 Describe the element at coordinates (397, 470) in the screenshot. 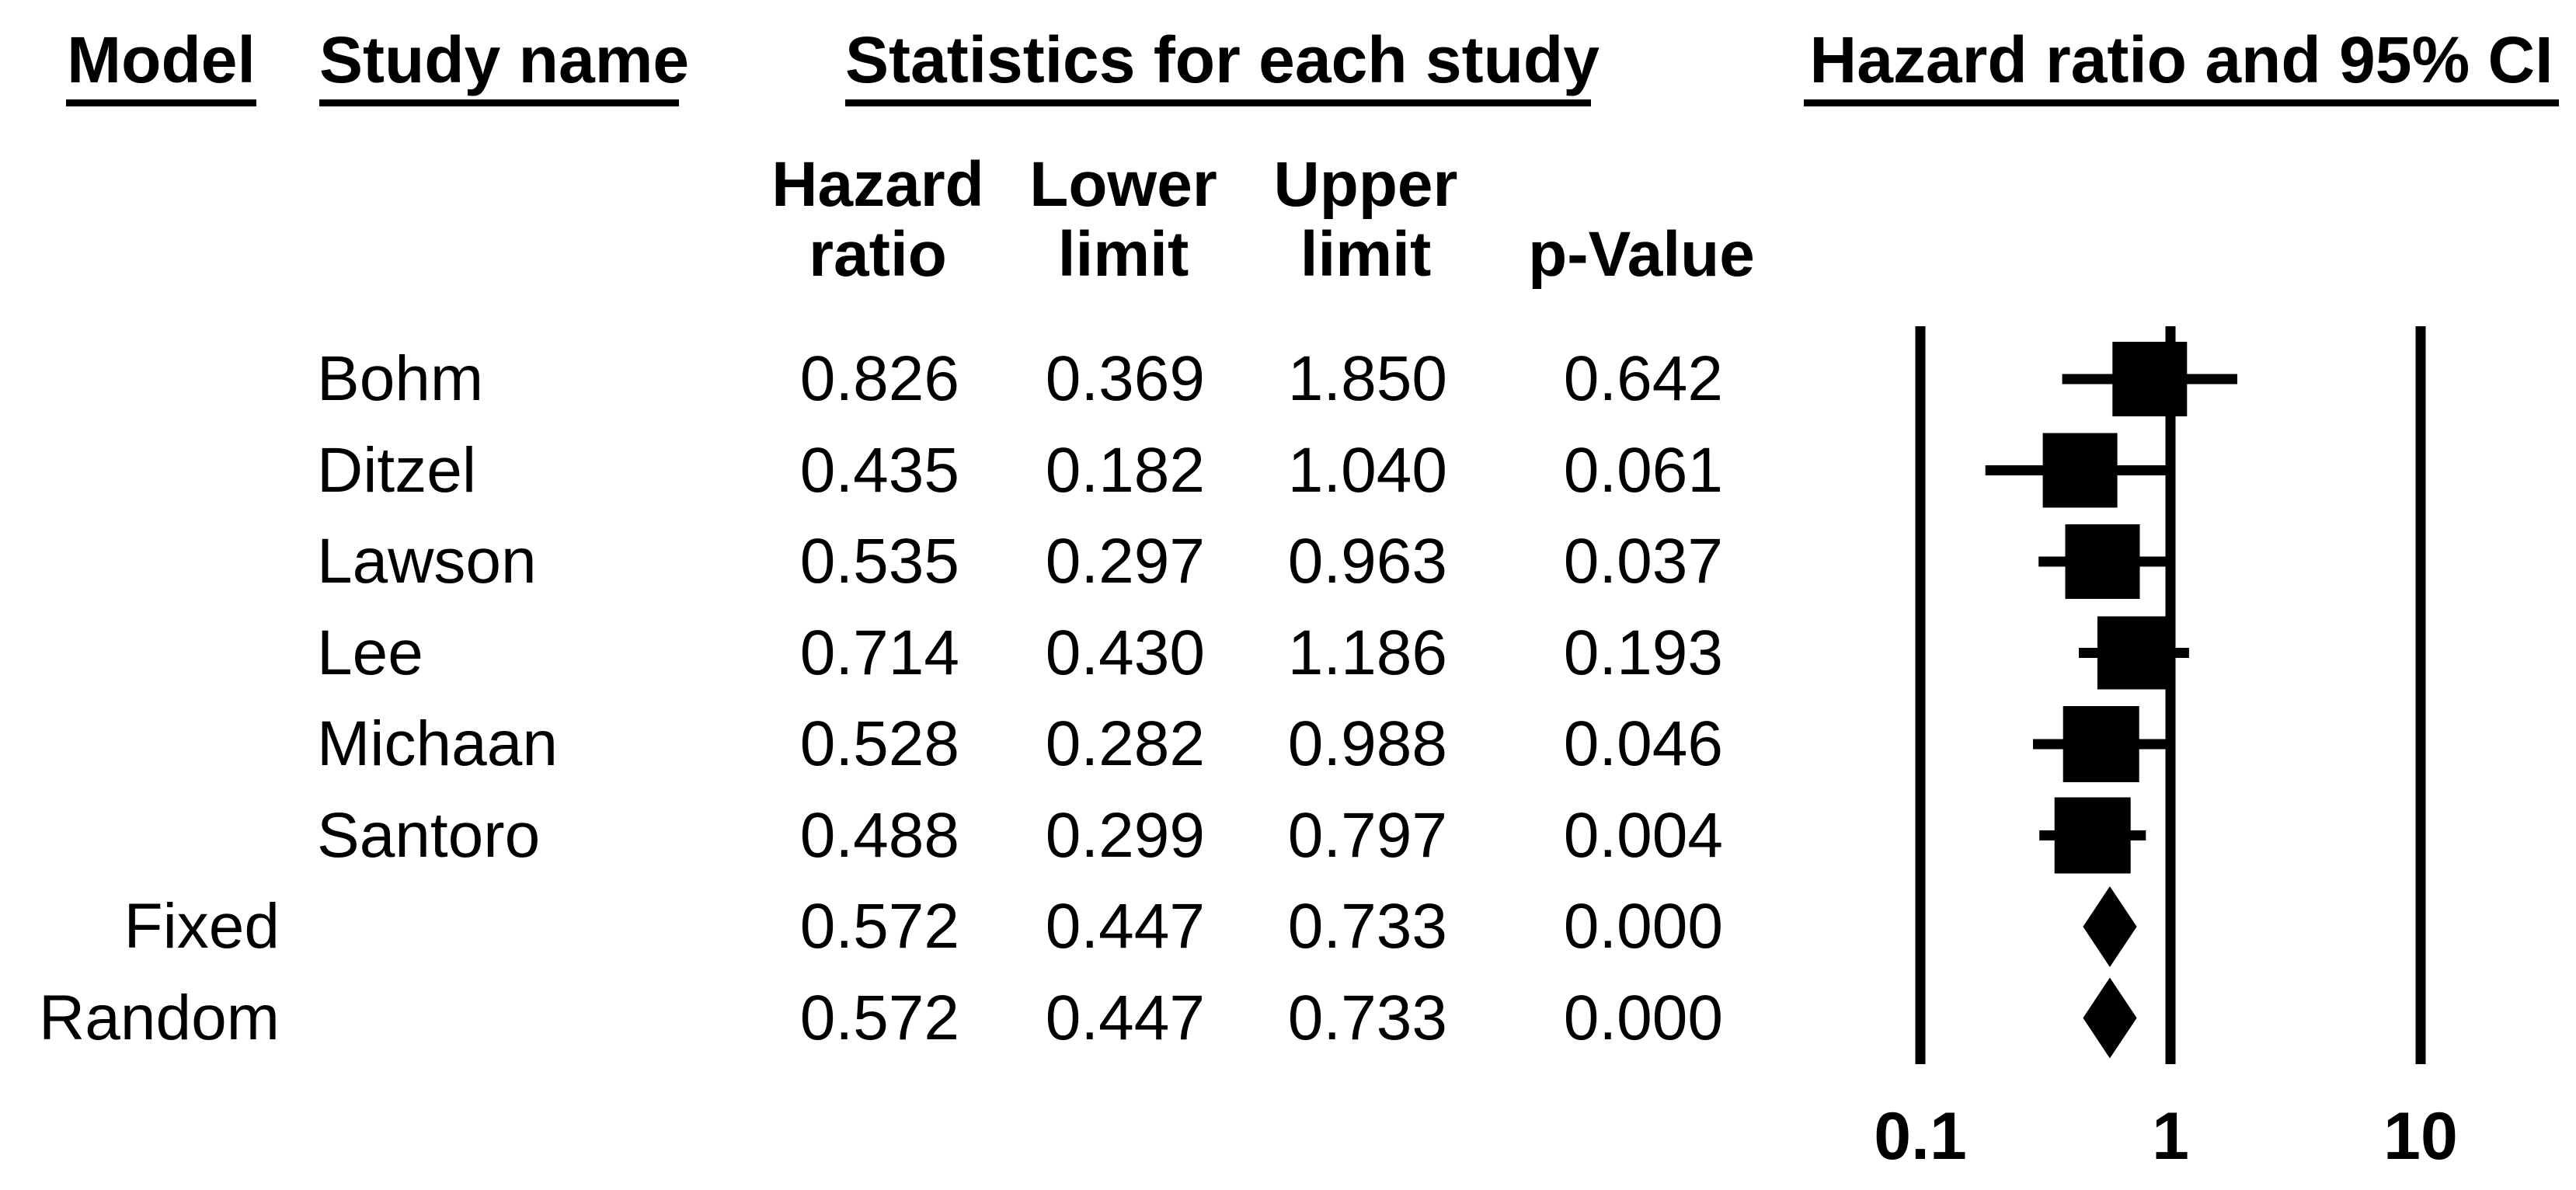

I see `study-name-label: Ditzel` at that location.